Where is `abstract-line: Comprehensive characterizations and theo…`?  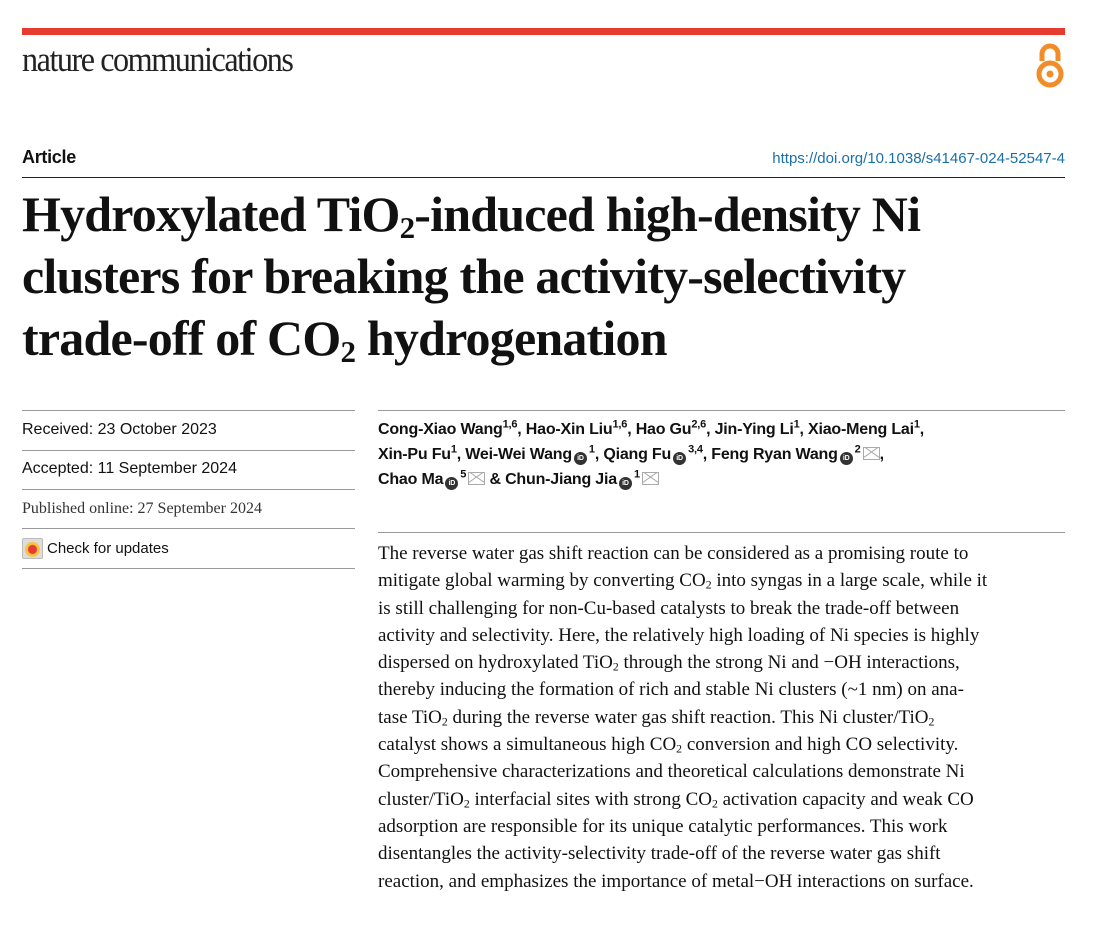 abstract-line: Comprehensive characterizations and theo… is located at coordinates (671, 772).